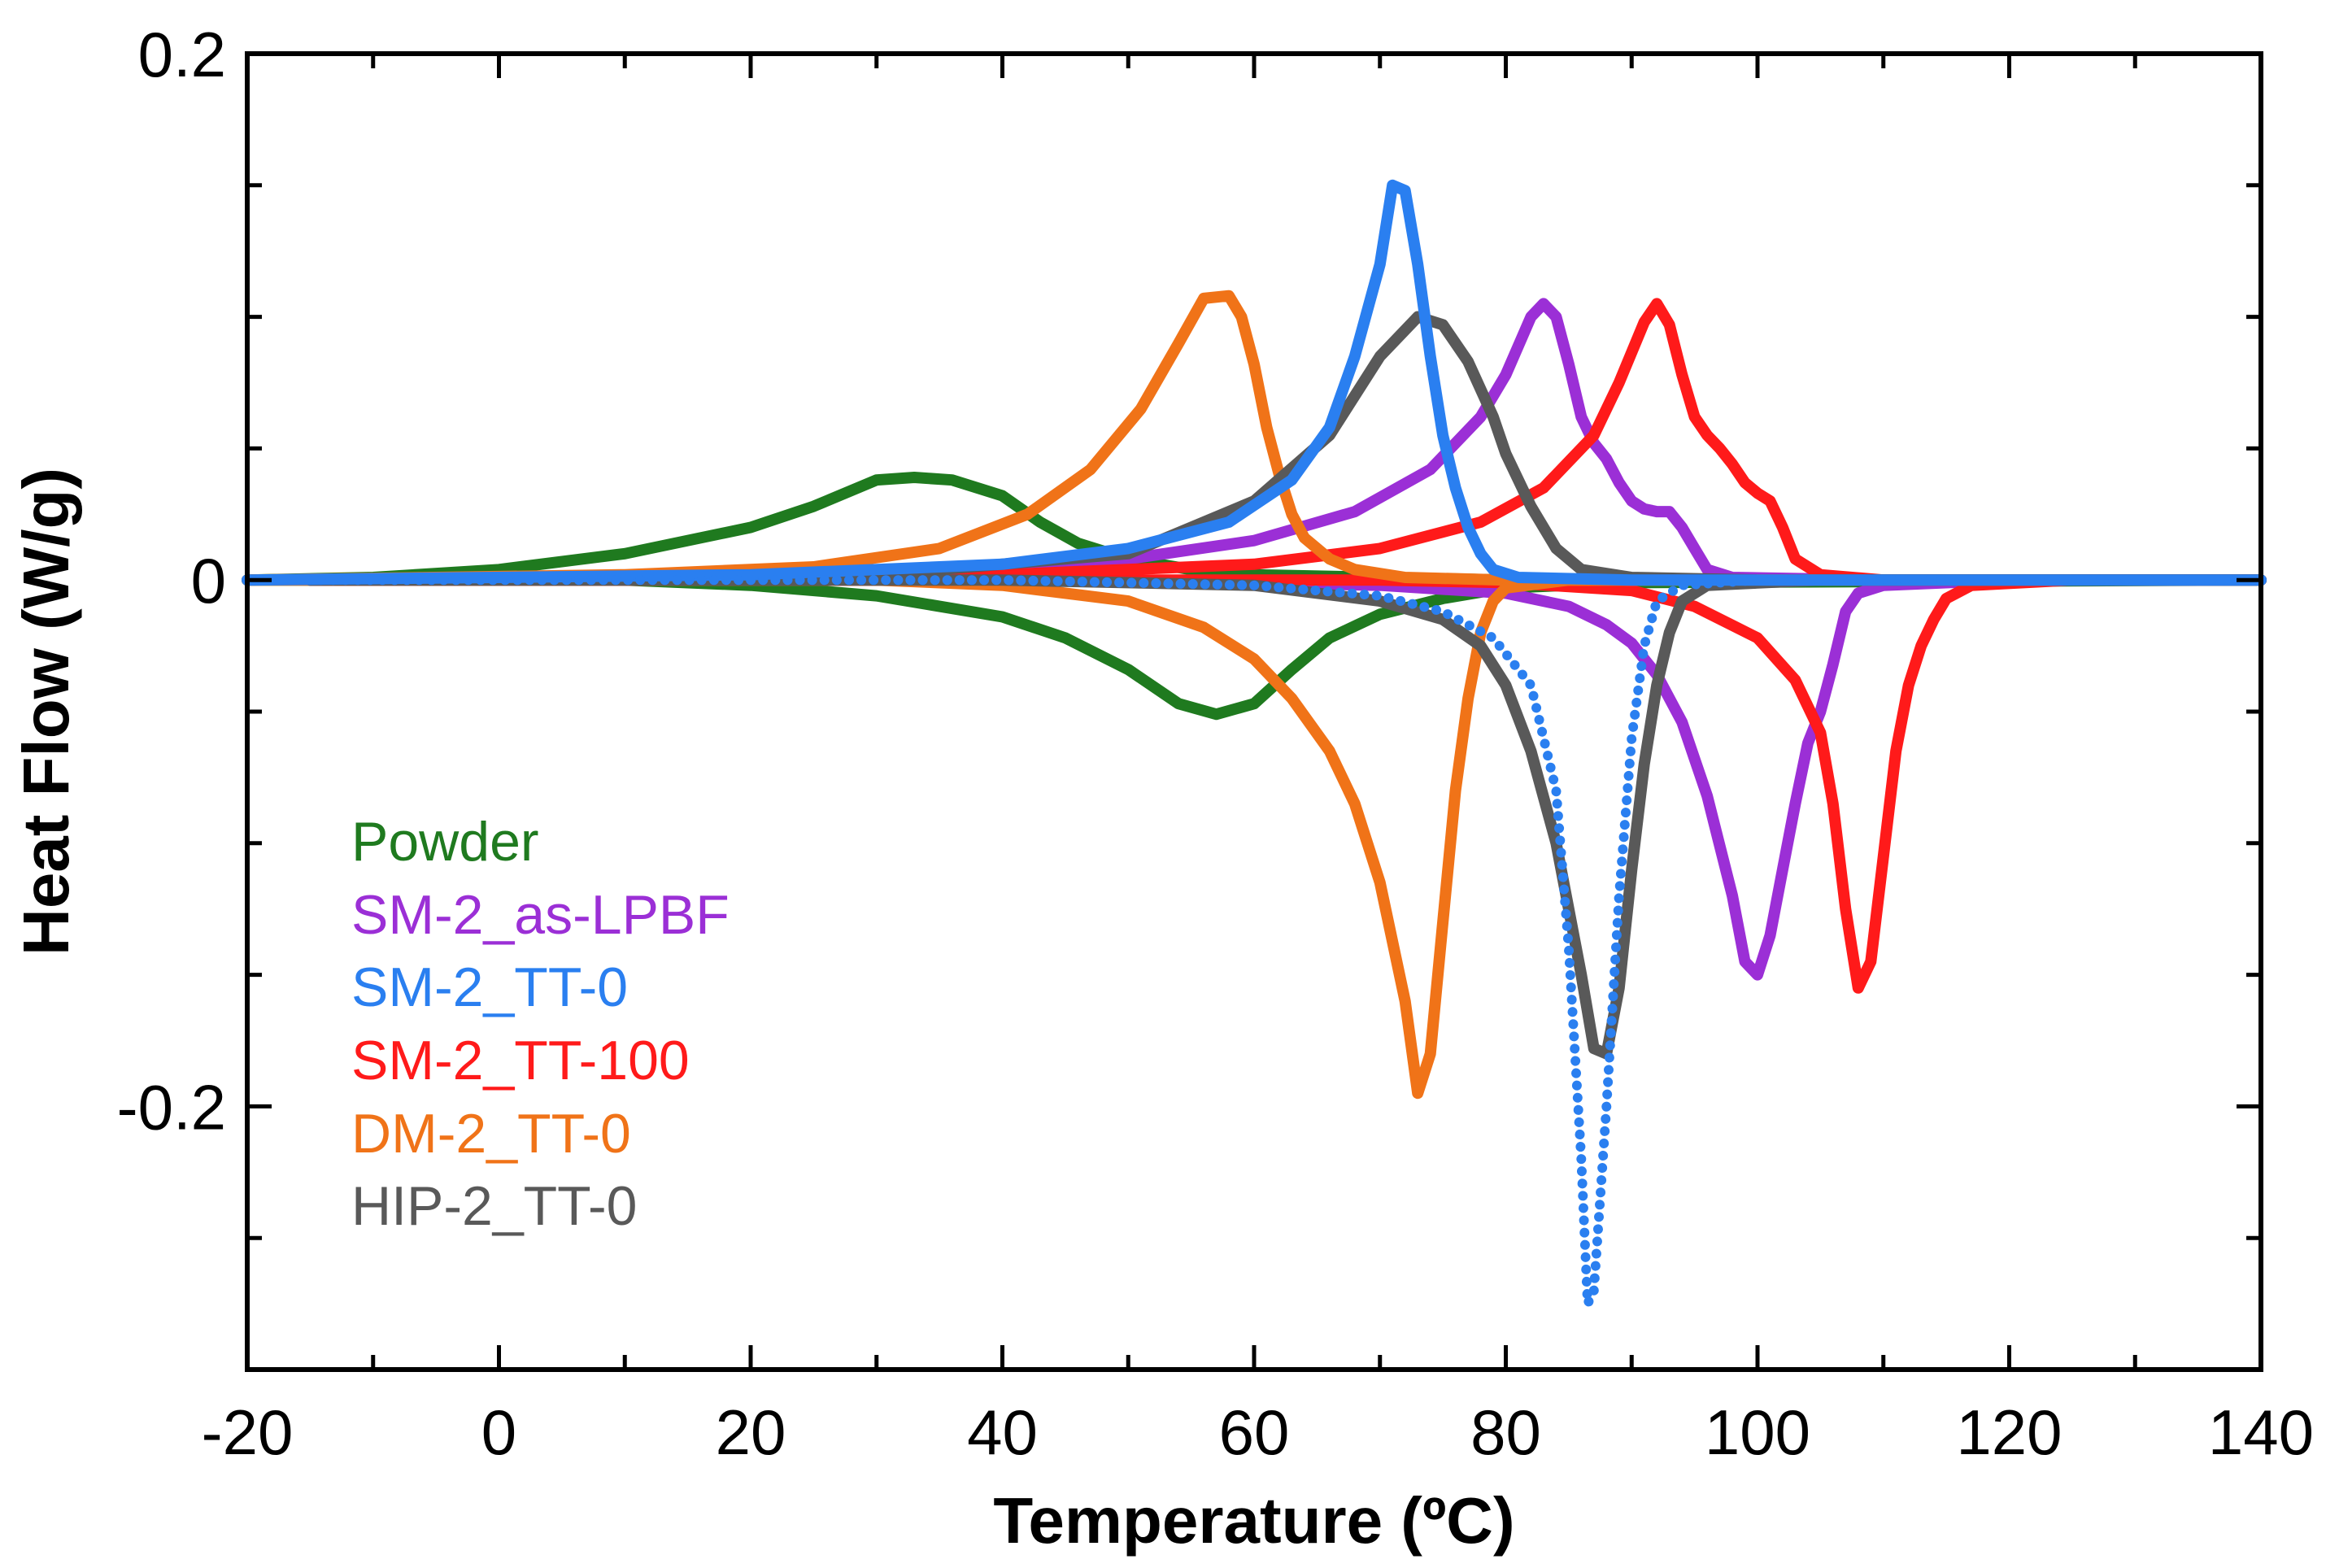 Image resolution: width=2326 pixels, height=1568 pixels. What do you see at coordinates (1505, 1432) in the screenshot?
I see `x-tick-label: 80` at bounding box center [1505, 1432].